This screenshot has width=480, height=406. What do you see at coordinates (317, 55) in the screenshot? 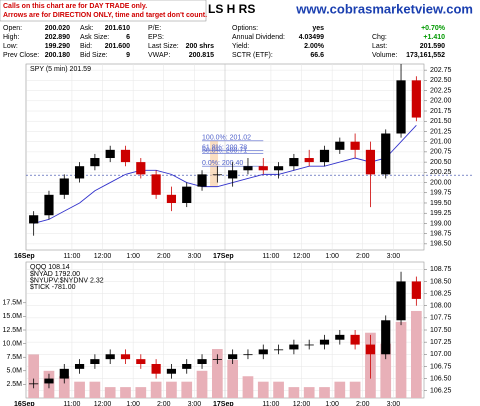
I see `quote-value: 66.6` at bounding box center [317, 55].